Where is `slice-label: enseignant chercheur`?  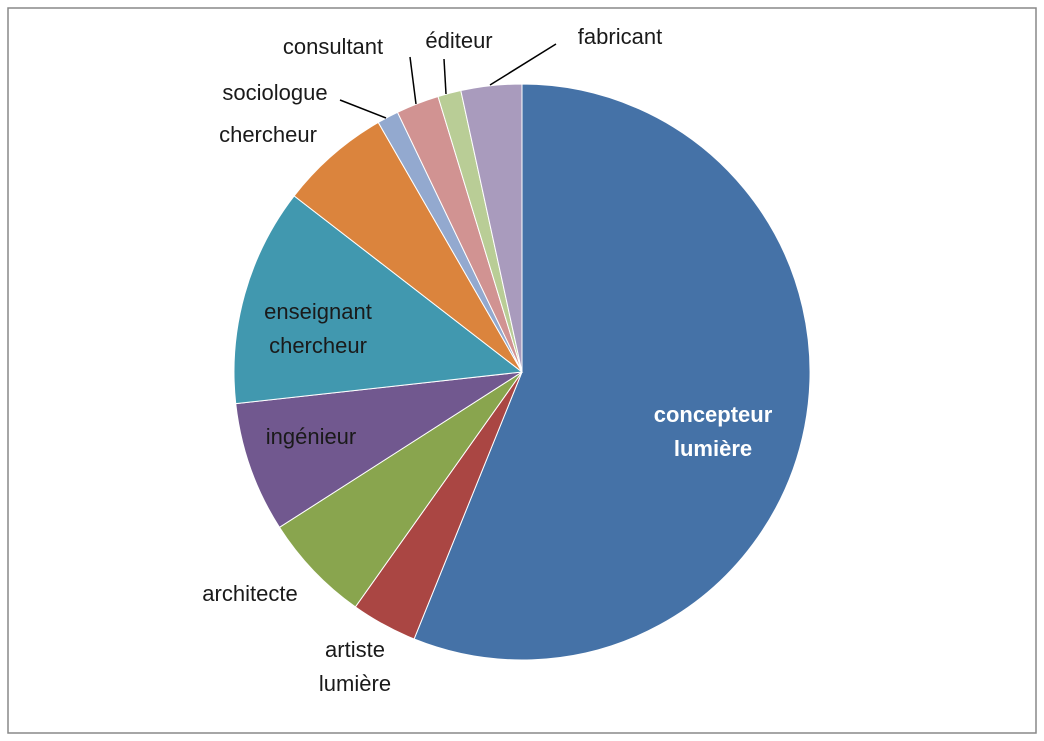
slice-label: enseignant chercheur is located at coordinates (318, 328).